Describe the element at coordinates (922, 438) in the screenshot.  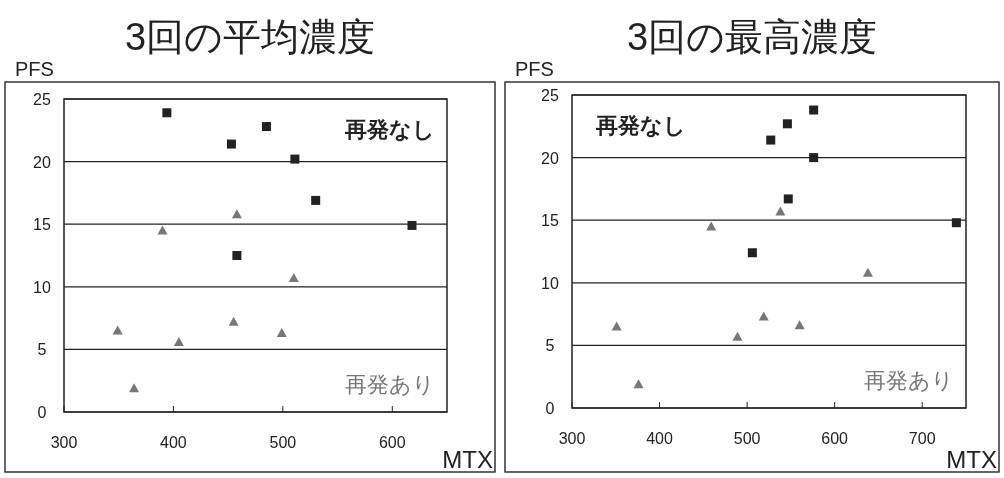
I see `x-tick-label: 700` at that location.